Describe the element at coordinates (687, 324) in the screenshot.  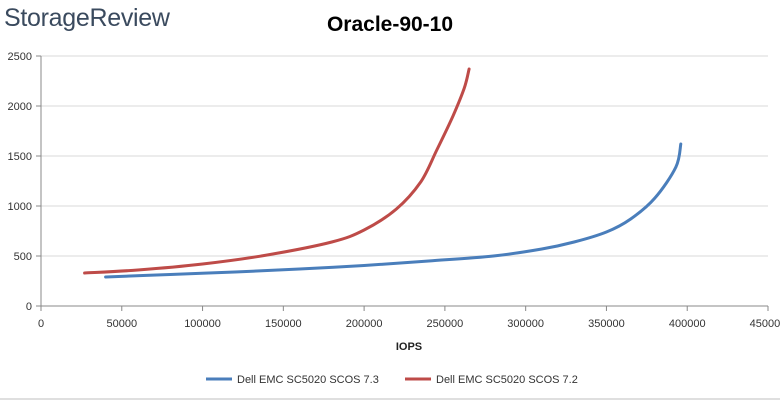
I see `x-tick-label: 400000` at that location.